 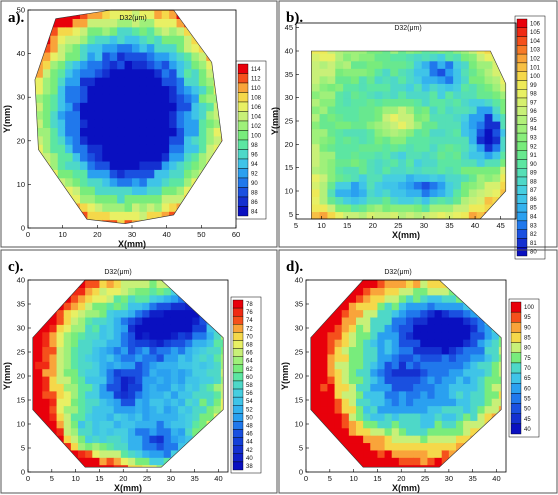 What do you see at coordinates (16, 267) in the screenshot?
I see `panel-letter: c).` at bounding box center [16, 267].